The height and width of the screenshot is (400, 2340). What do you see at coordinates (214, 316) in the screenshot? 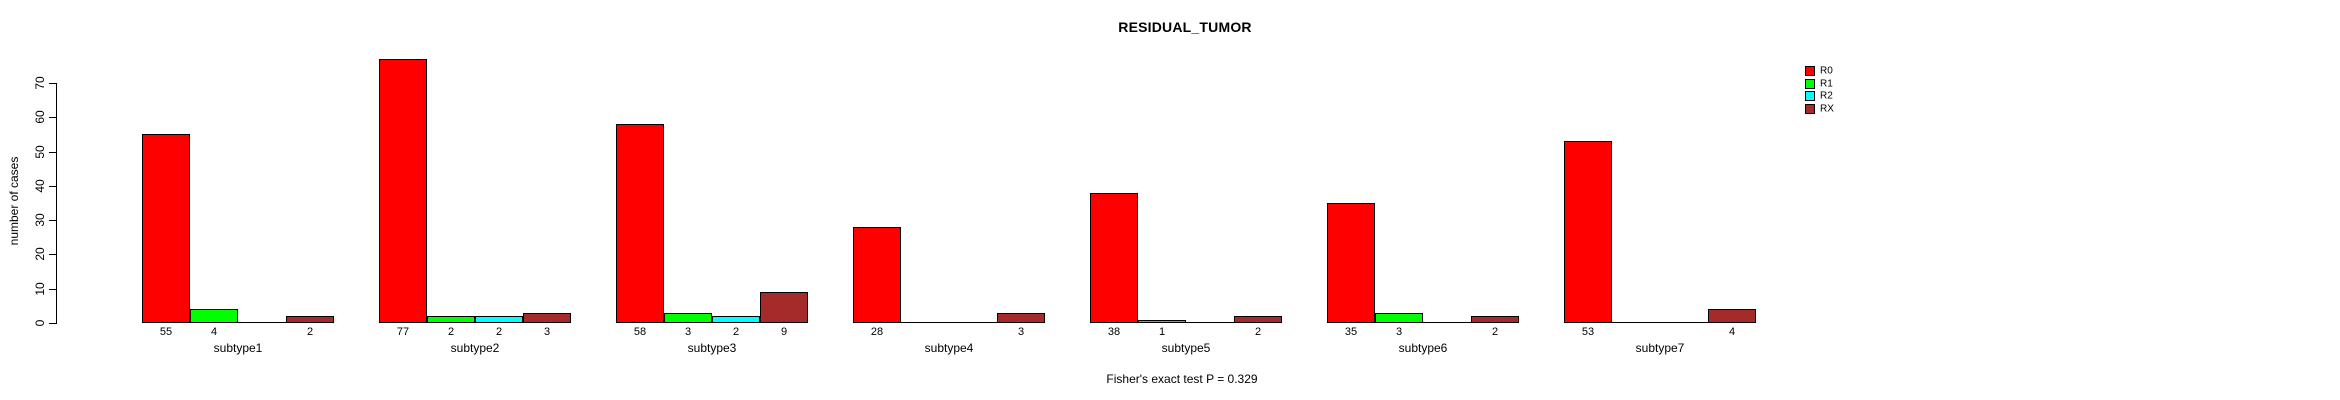
I see `bar-r1-subtype1` at bounding box center [214, 316].